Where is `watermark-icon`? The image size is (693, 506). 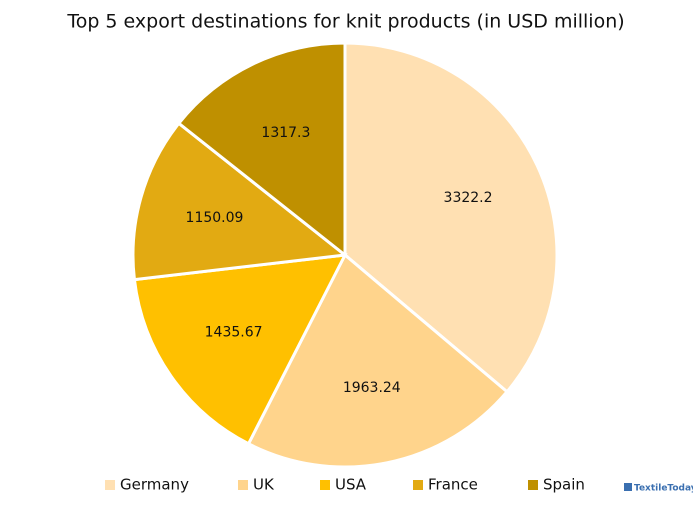 watermark-icon is located at coordinates (628, 487).